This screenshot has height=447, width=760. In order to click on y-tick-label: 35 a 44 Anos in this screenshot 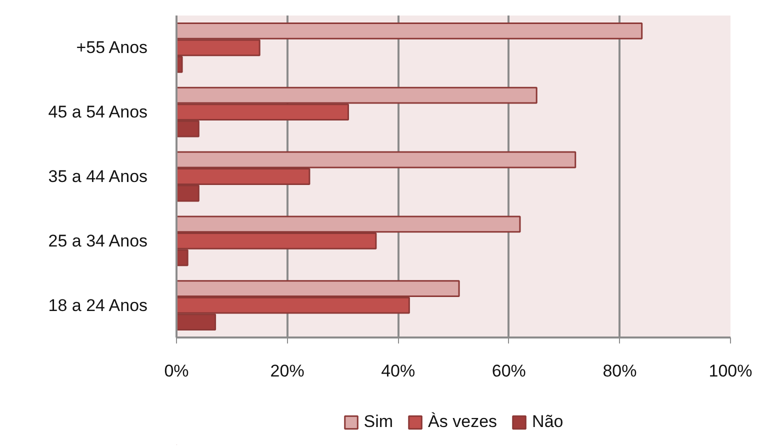, I will do `click(98, 176)`.